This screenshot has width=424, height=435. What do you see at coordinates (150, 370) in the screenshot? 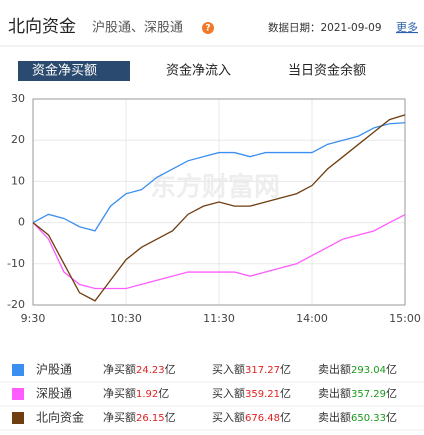
I see `cell-part: 24.23` at bounding box center [150, 370].